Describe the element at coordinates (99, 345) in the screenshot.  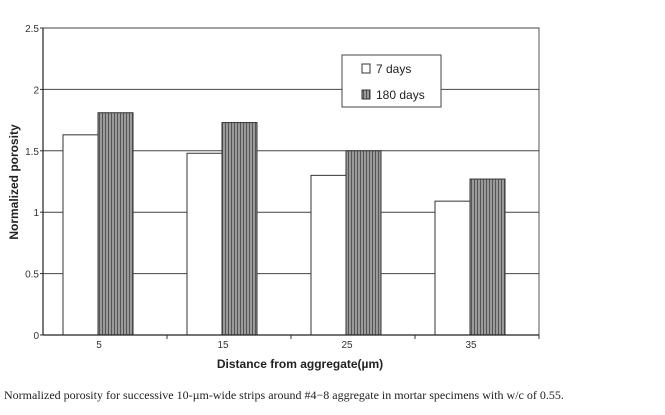
I see `x-tick-label: 5` at that location.